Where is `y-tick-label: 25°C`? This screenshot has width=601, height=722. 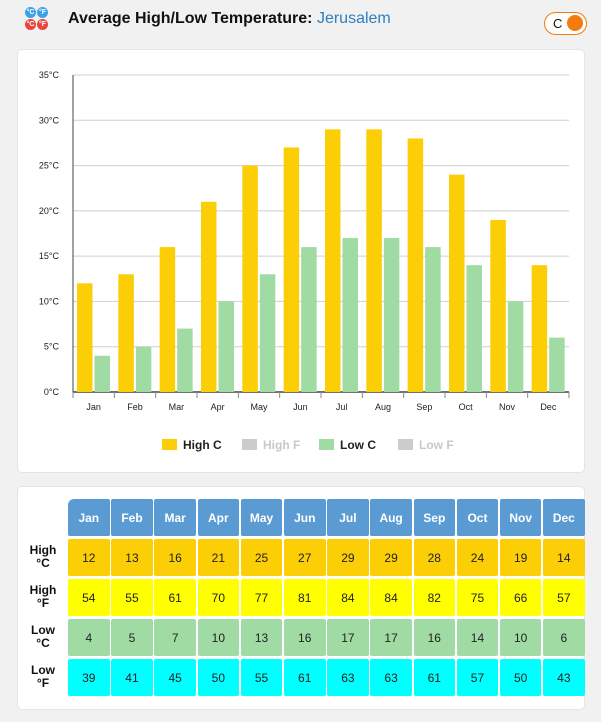
y-tick-label: 25°C is located at coordinates (49, 166).